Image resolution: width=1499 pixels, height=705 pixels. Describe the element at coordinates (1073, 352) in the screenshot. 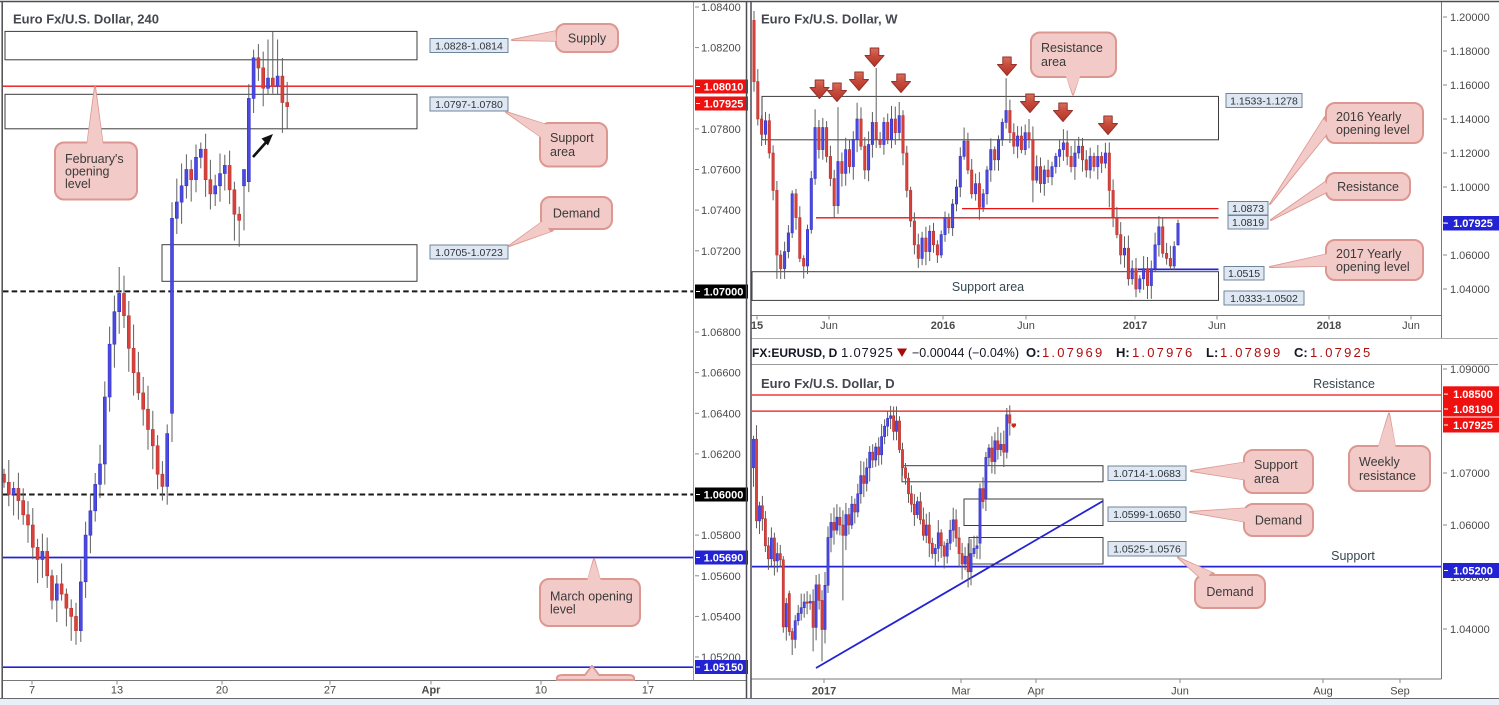

I see `svg-text: 1.07969` at that location.